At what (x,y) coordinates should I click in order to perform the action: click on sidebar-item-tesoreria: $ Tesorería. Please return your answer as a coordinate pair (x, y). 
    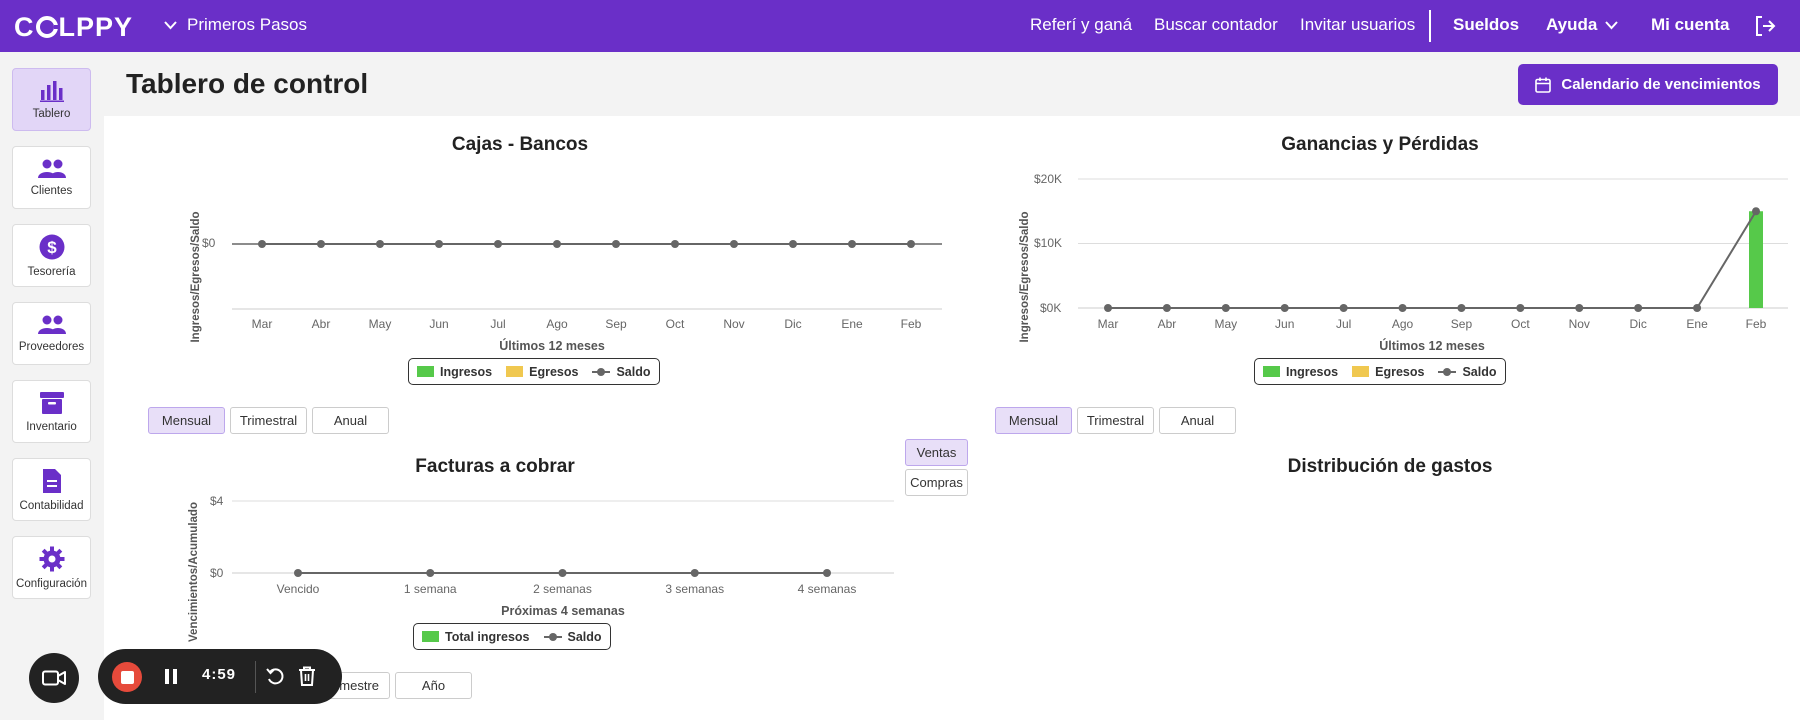
    Looking at the image, I should click on (51, 255).